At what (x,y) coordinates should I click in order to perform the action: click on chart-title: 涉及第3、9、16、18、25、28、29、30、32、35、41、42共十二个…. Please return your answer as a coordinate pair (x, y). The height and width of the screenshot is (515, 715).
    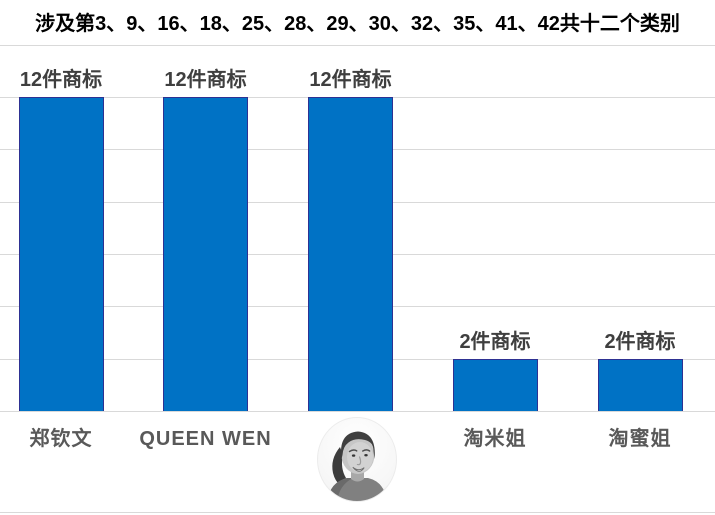
    Looking at the image, I should click on (357, 24).